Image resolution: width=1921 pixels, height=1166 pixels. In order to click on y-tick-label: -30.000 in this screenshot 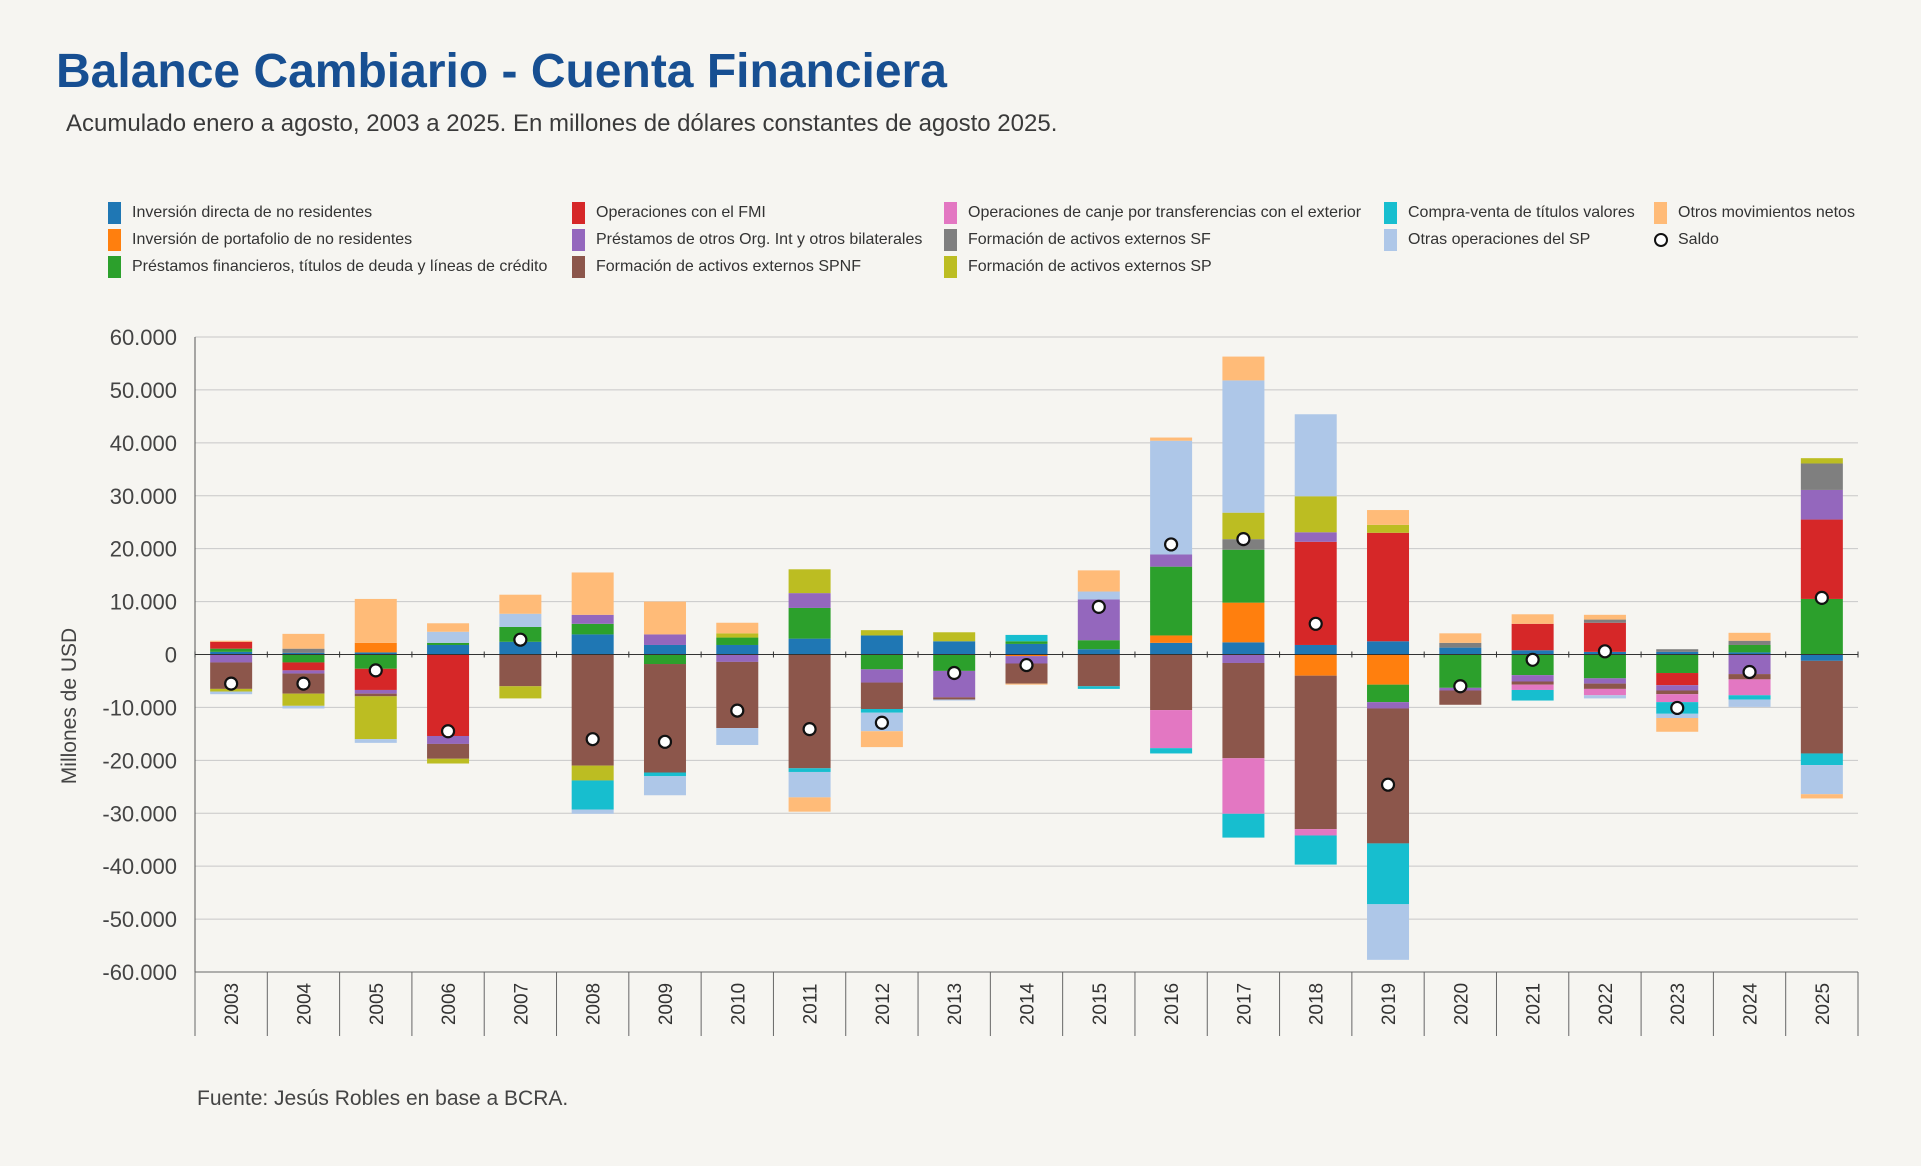, I will do `click(139, 813)`.